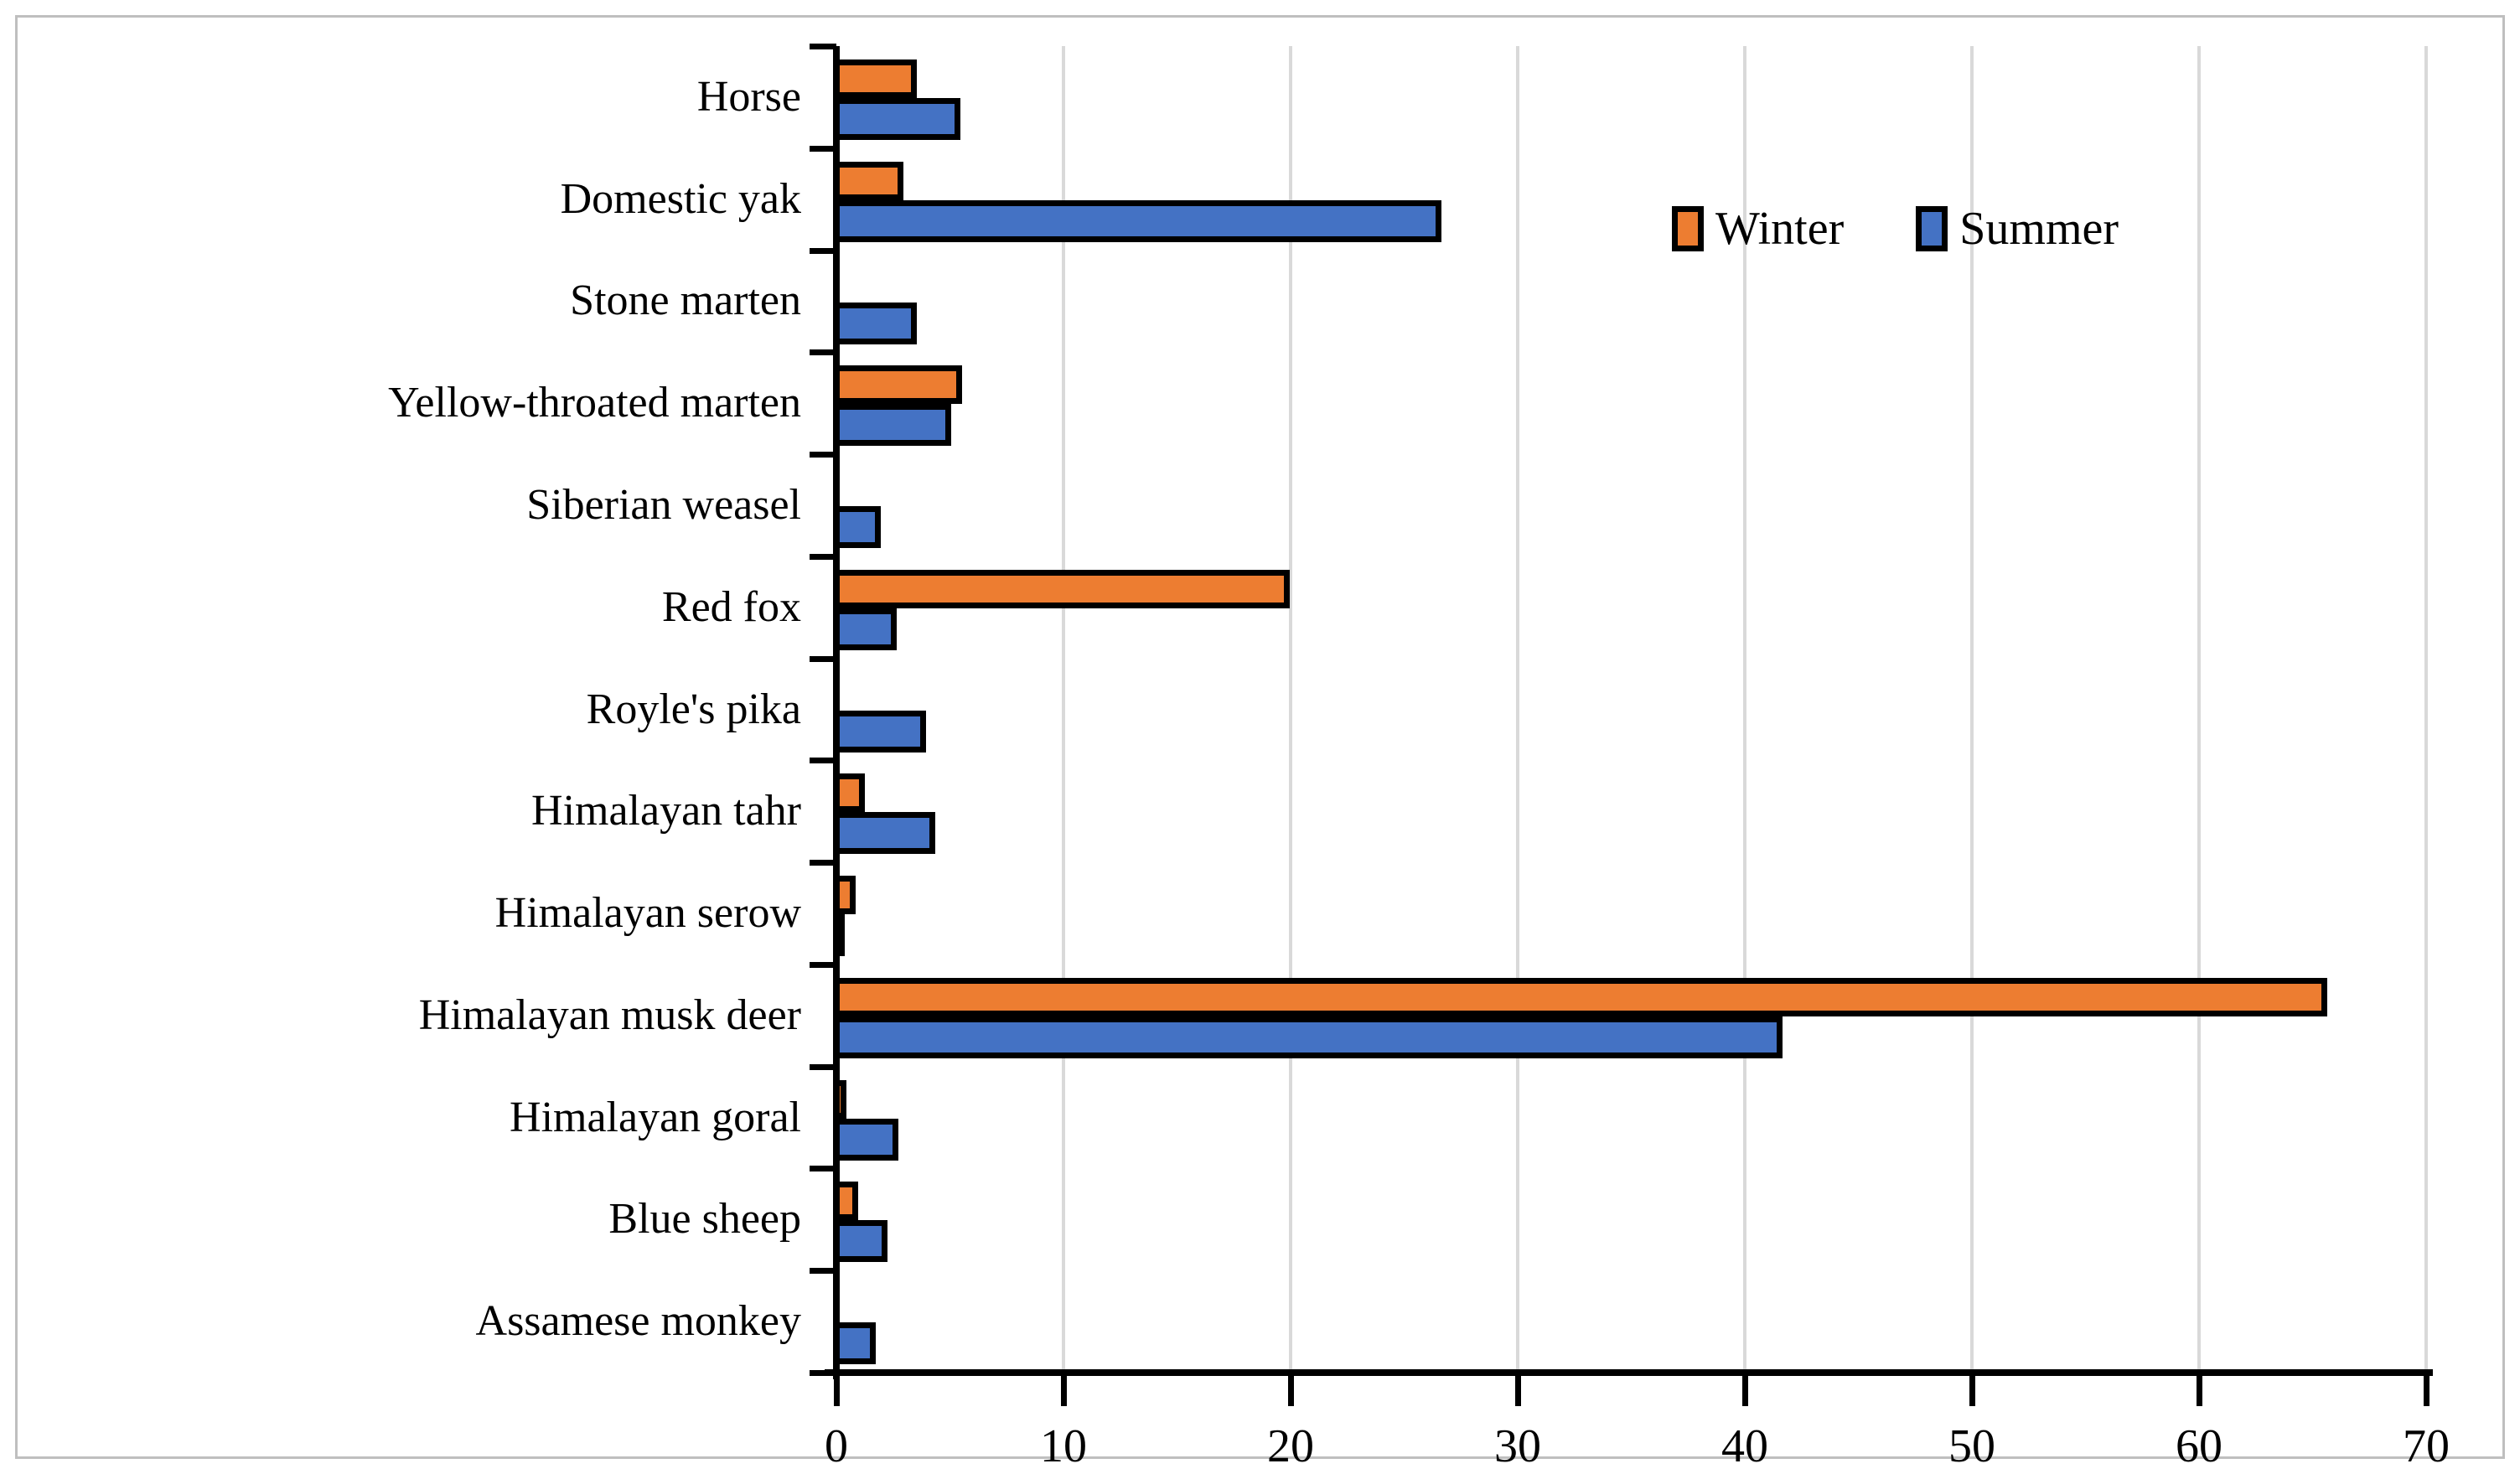 The image size is (2520, 1474). I want to click on category-label-himalayan-tahr: Himalayan tahr, so click(666, 811).